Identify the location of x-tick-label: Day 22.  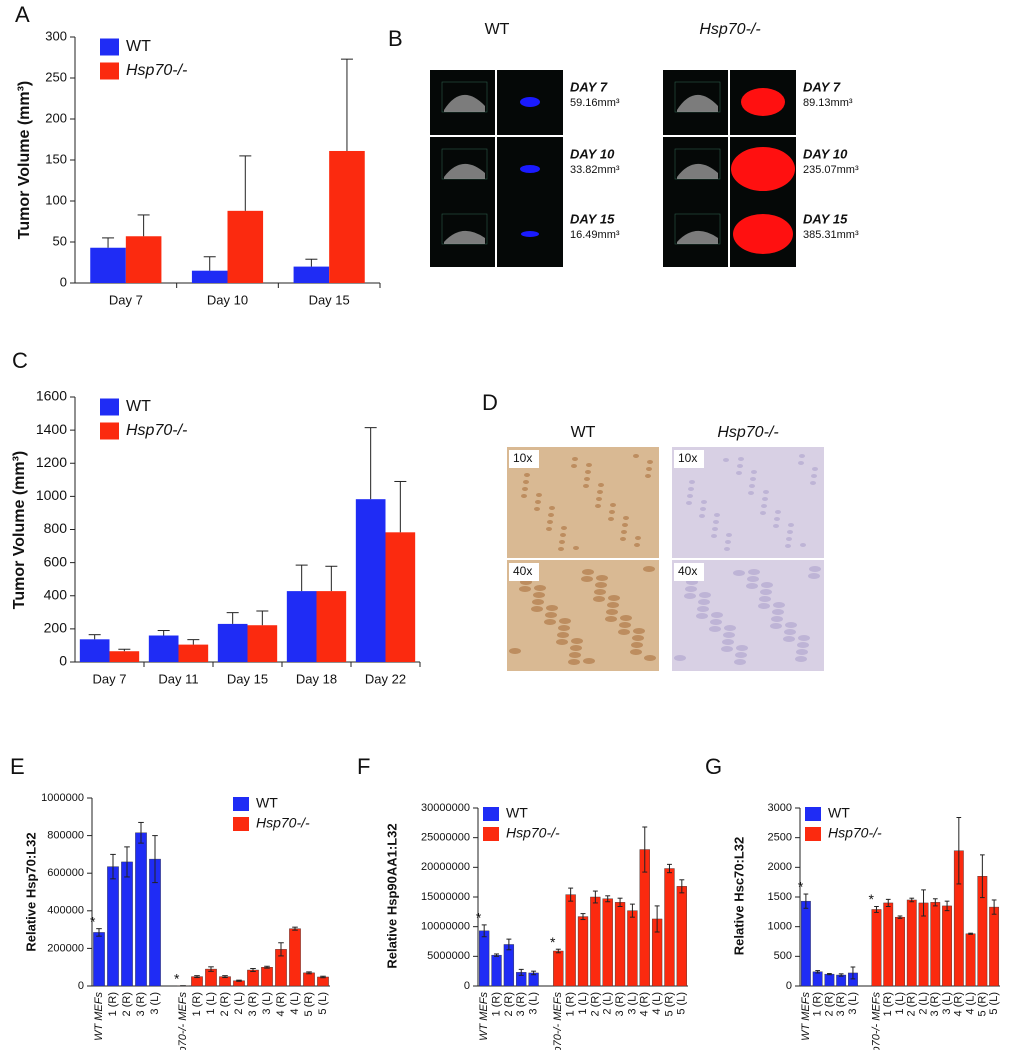
(385, 678).